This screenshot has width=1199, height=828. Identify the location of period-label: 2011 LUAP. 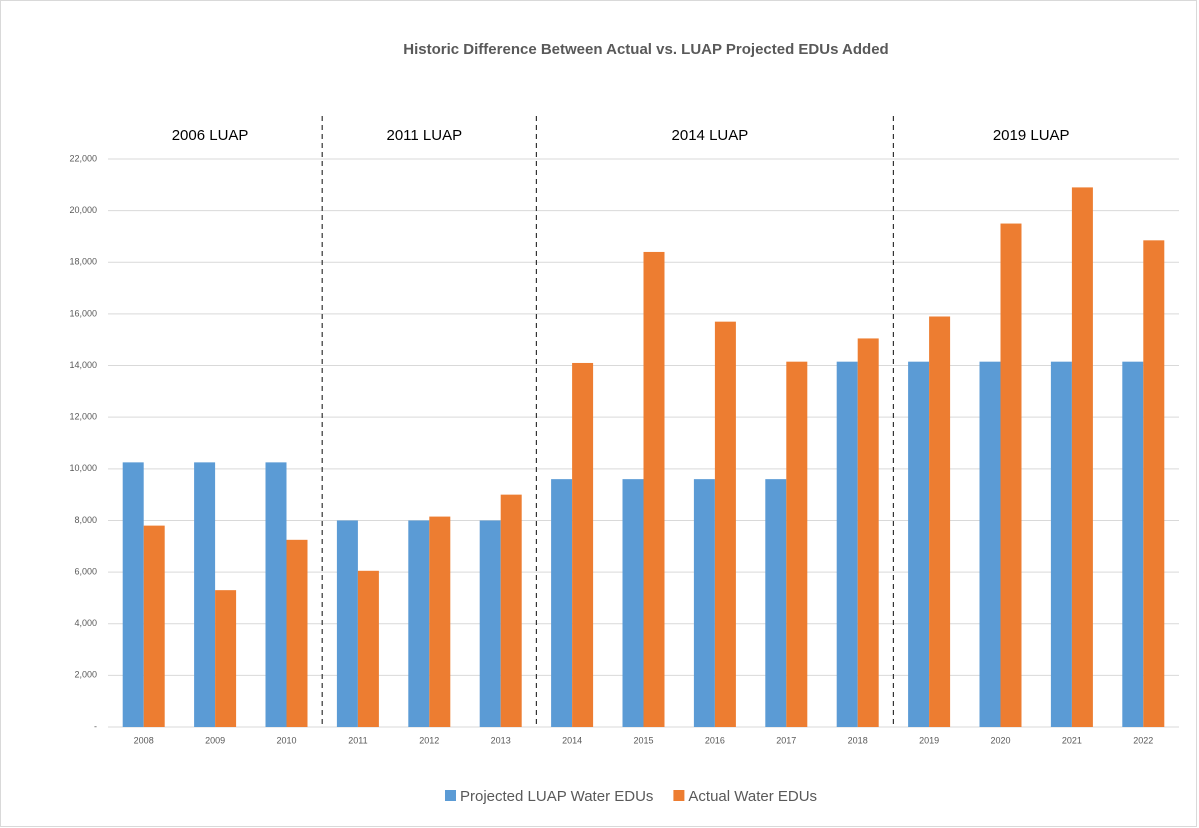
(424, 135).